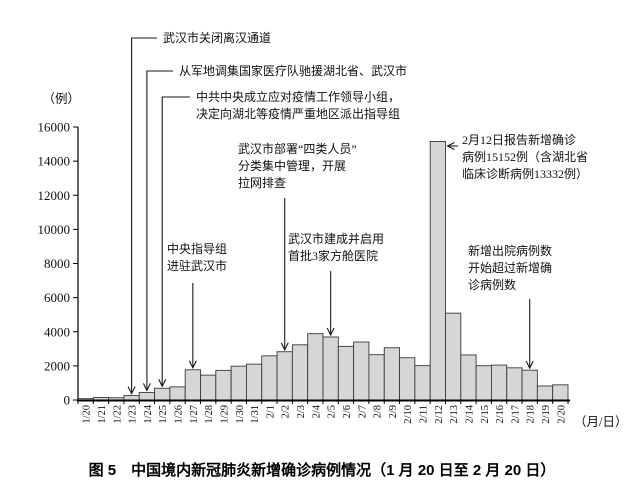 The width and height of the screenshot is (644, 500). Describe the element at coordinates (378, 411) in the screenshot. I see `x-tick-label: 2/8` at that location.